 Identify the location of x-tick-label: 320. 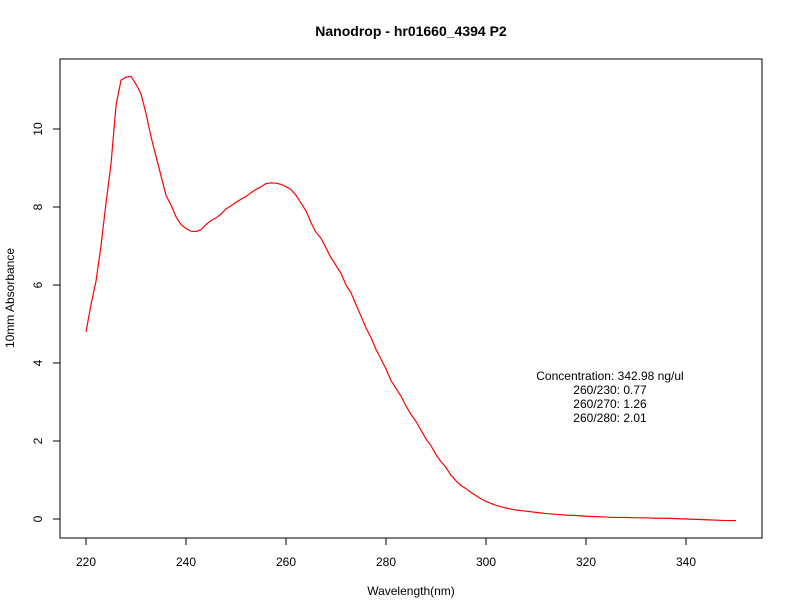
(586, 562).